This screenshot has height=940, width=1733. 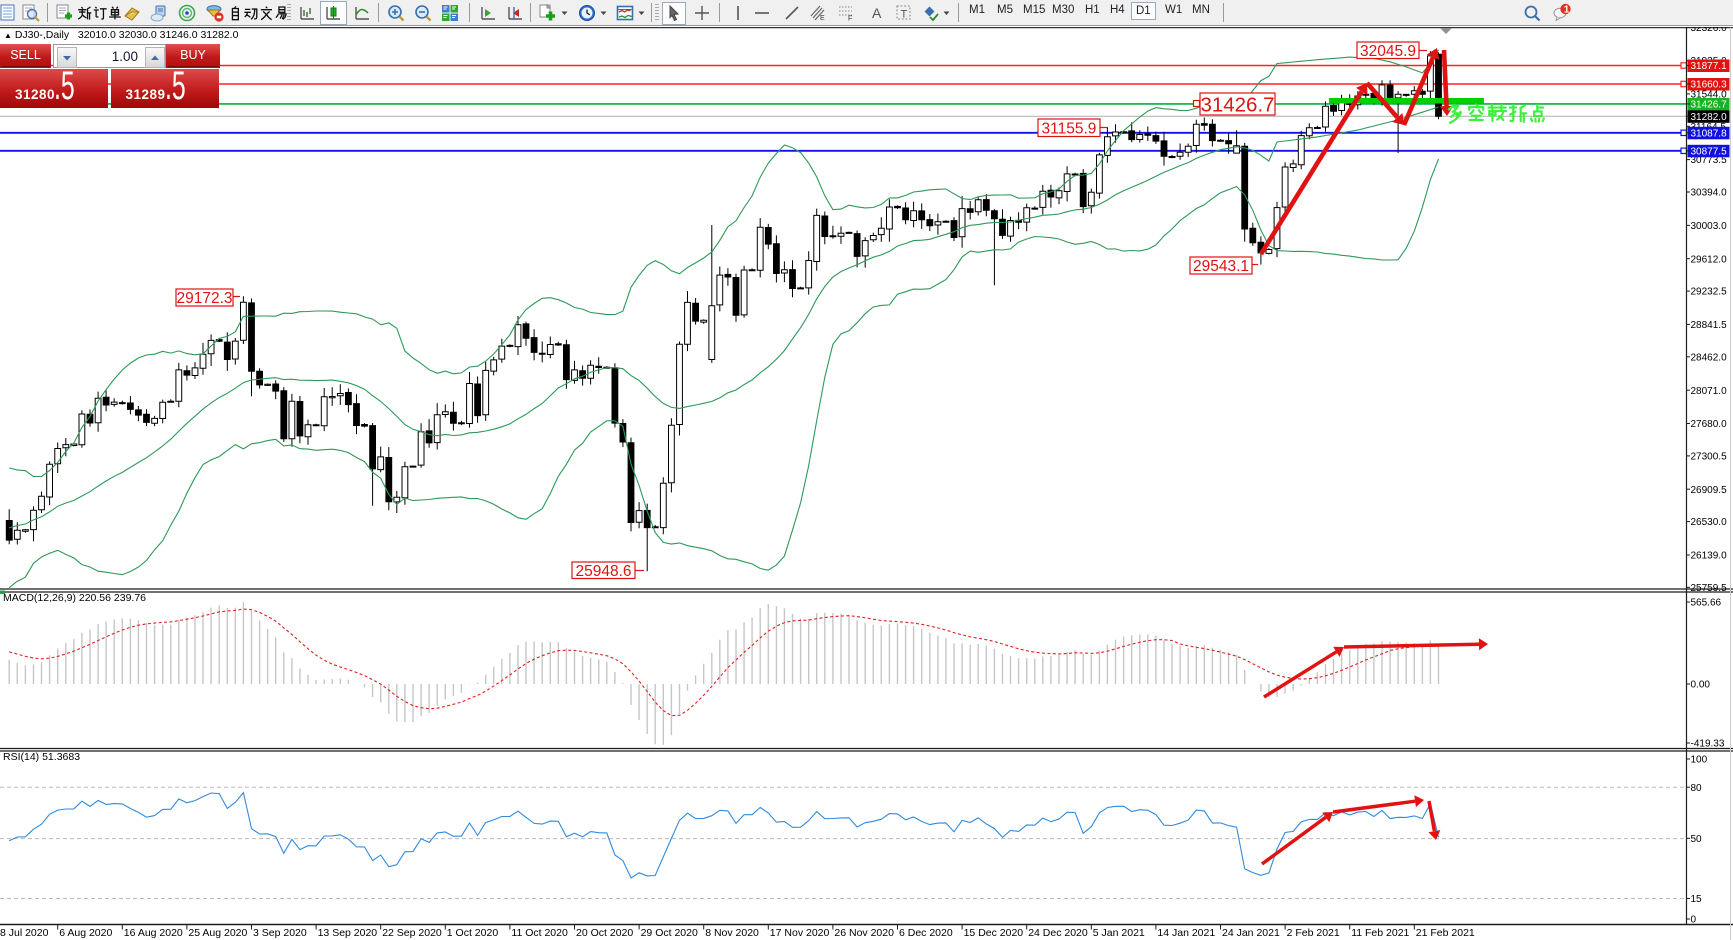 What do you see at coordinates (604, 933) in the screenshot?
I see `svg-text: 20 Oct 2020` at bounding box center [604, 933].